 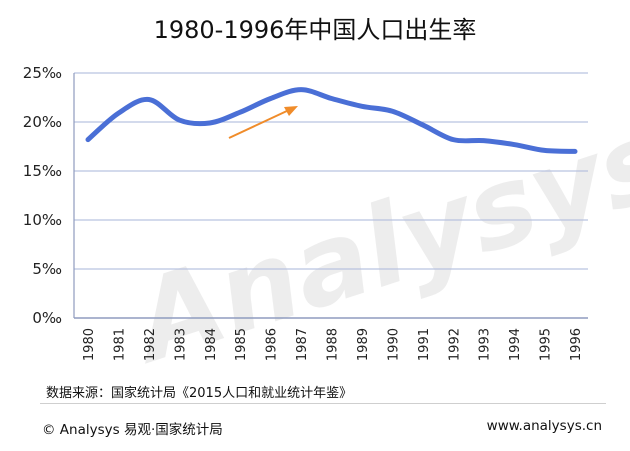 What do you see at coordinates (42, 122) in the screenshot?
I see `y-tick-label: 20‰` at bounding box center [42, 122].